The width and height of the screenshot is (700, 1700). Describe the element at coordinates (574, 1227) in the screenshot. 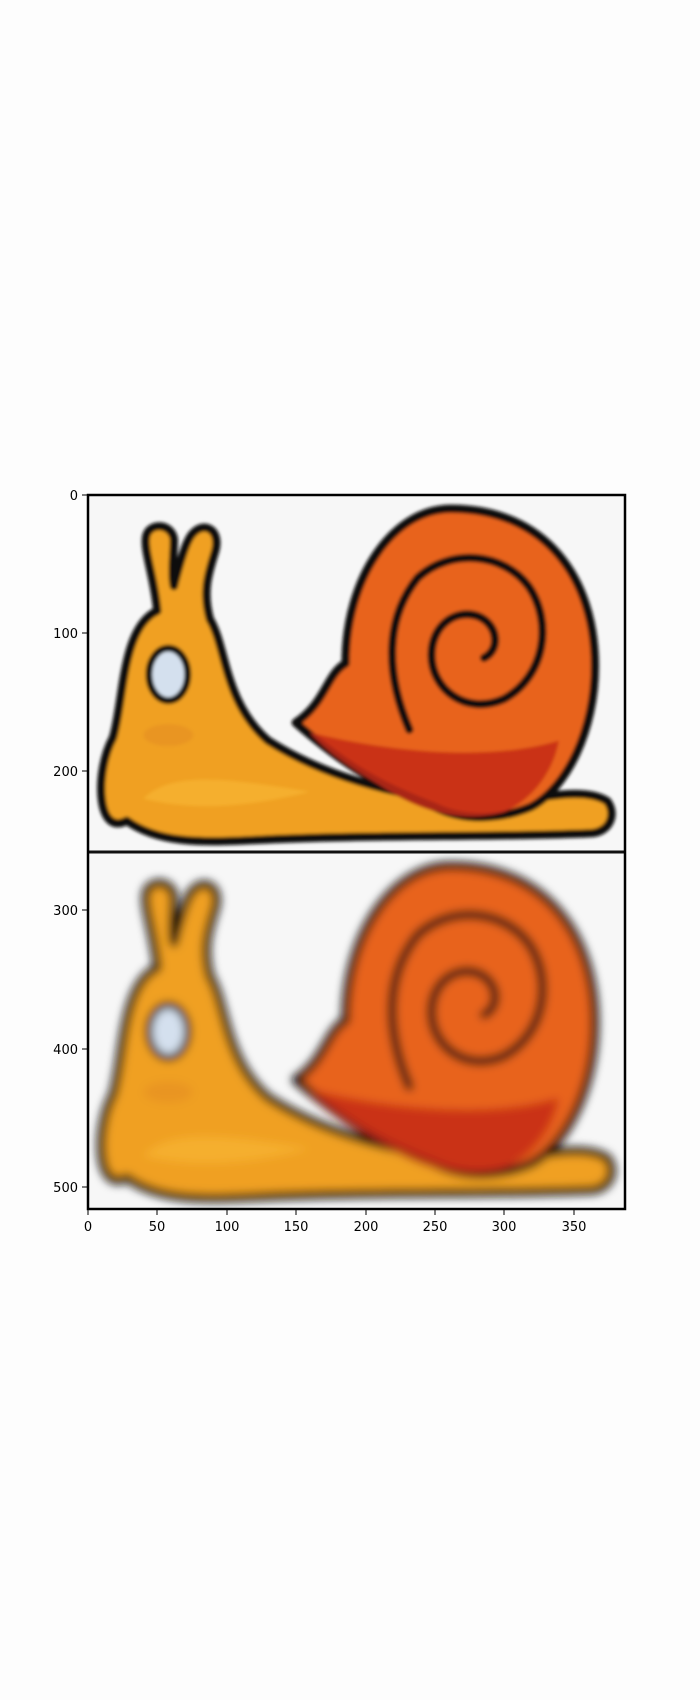

I see `x-tick-label: 350` at that location.